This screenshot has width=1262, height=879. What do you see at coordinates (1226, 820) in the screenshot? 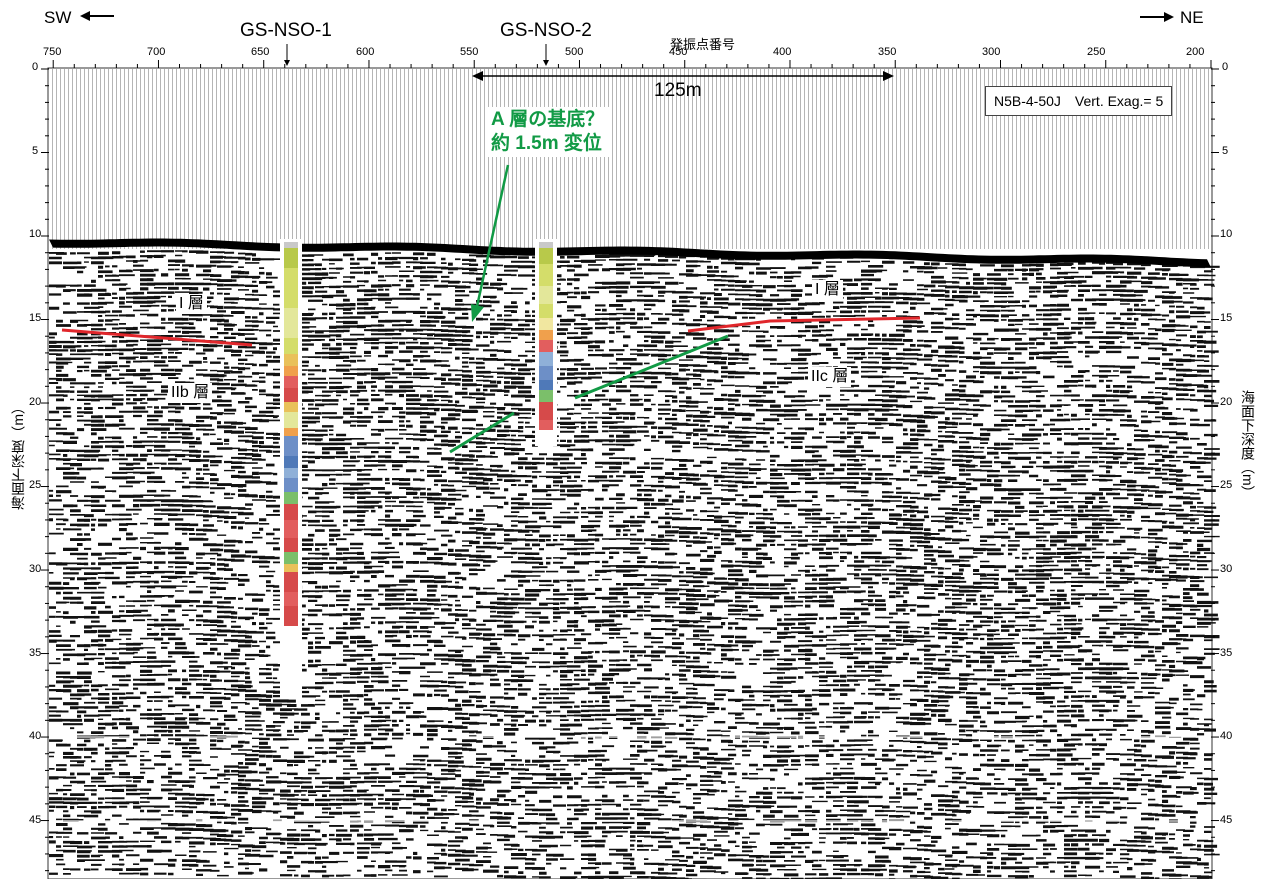
I see `y-tick-label-right: 45` at bounding box center [1226, 820].